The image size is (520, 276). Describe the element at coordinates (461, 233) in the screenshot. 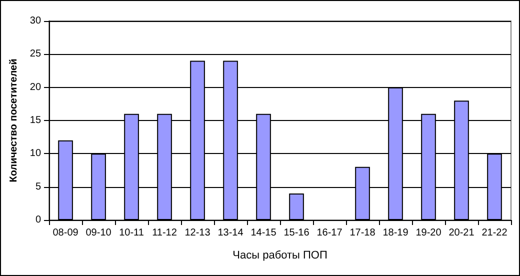

I see `x-tick-label: 20-21` at that location.